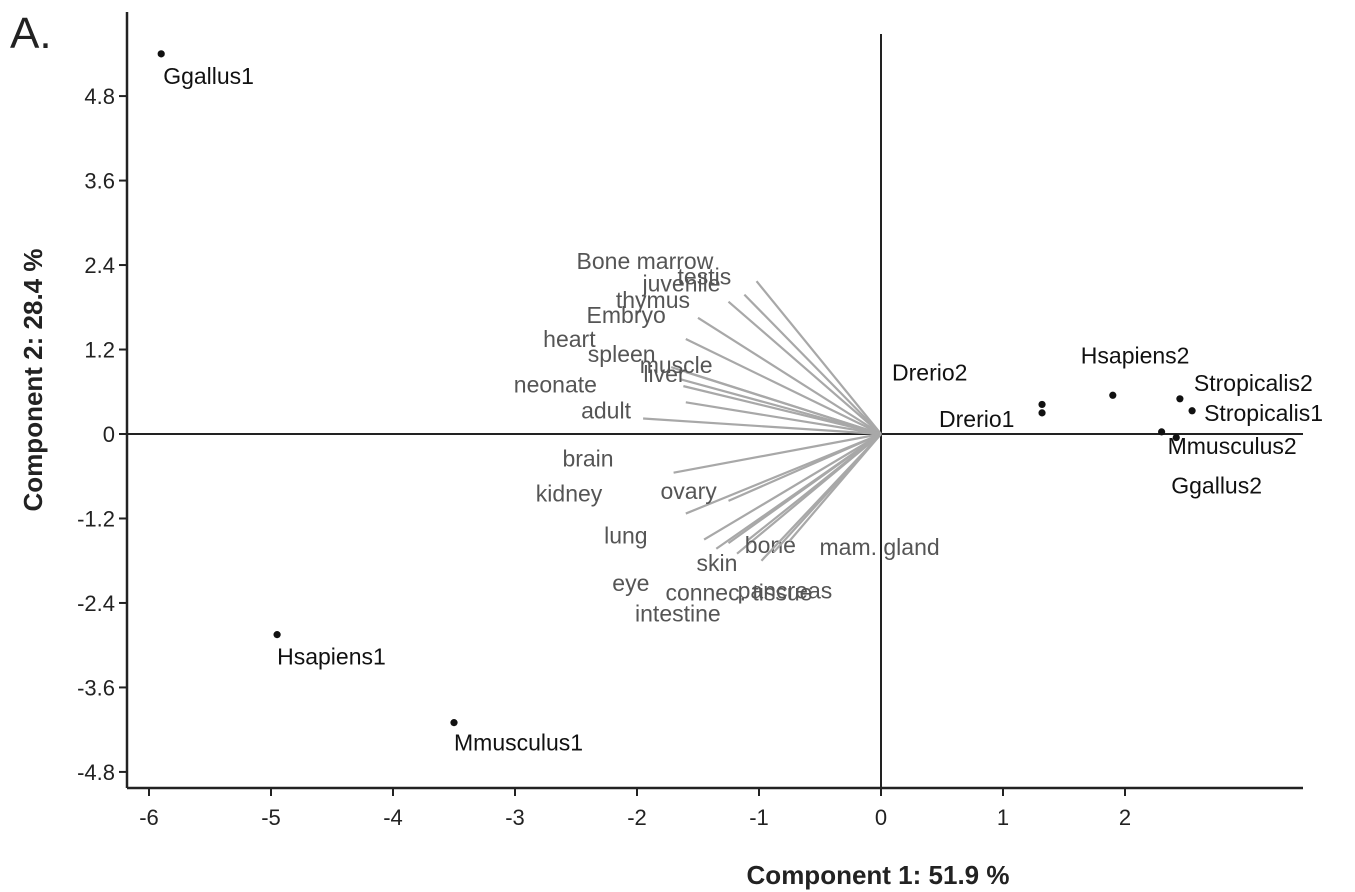 Image resolution: width=1355 pixels, height=892 pixels. I want to click on sample-point-label: Stropicalis1, so click(1263, 413).